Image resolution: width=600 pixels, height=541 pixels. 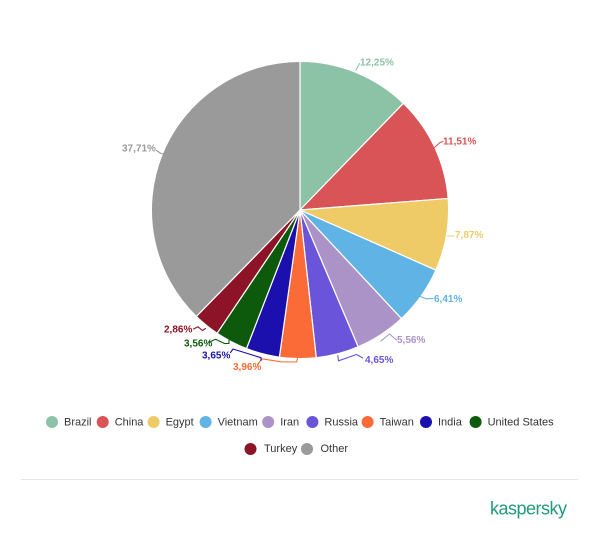 I want to click on svg-text: United States, so click(x=521, y=423).